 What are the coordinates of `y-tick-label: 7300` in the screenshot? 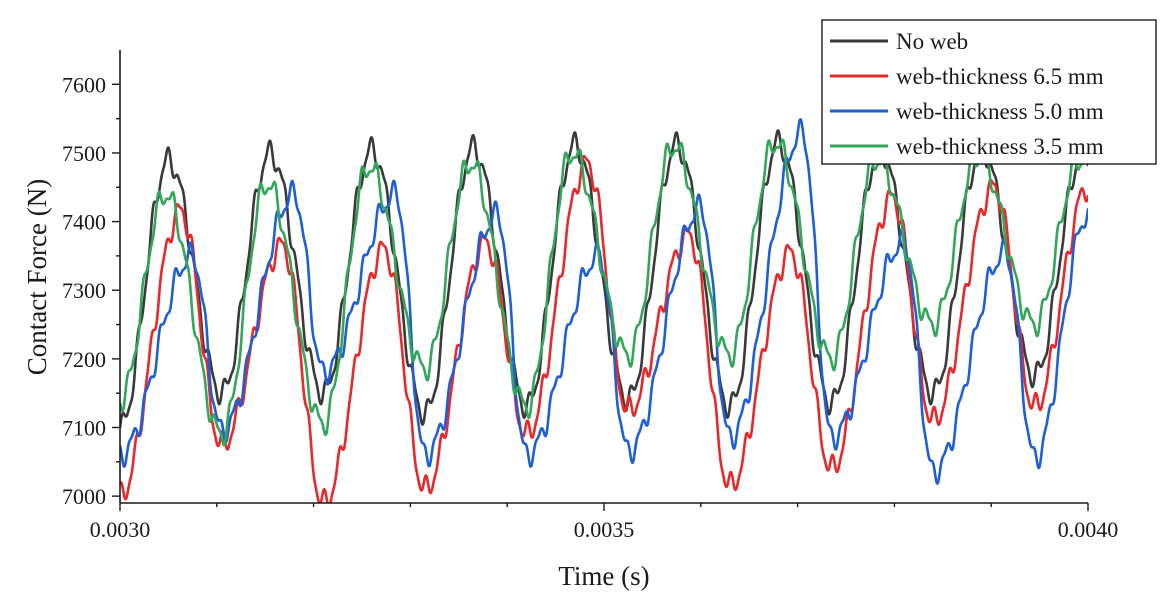 It's located at (84, 290).